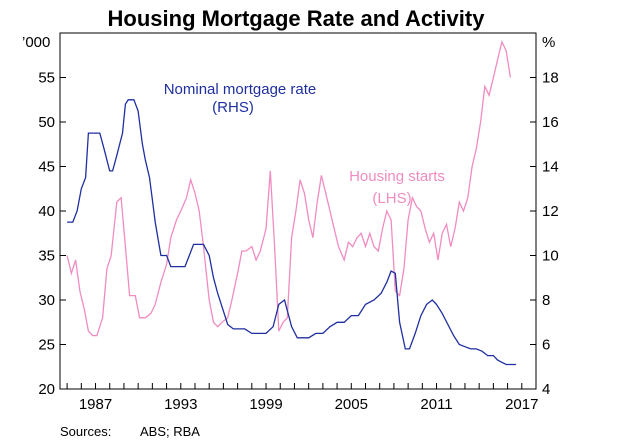 The width and height of the screenshot is (632, 444). I want to click on rate-annotation: Nominal mortgage rate, so click(240, 89).